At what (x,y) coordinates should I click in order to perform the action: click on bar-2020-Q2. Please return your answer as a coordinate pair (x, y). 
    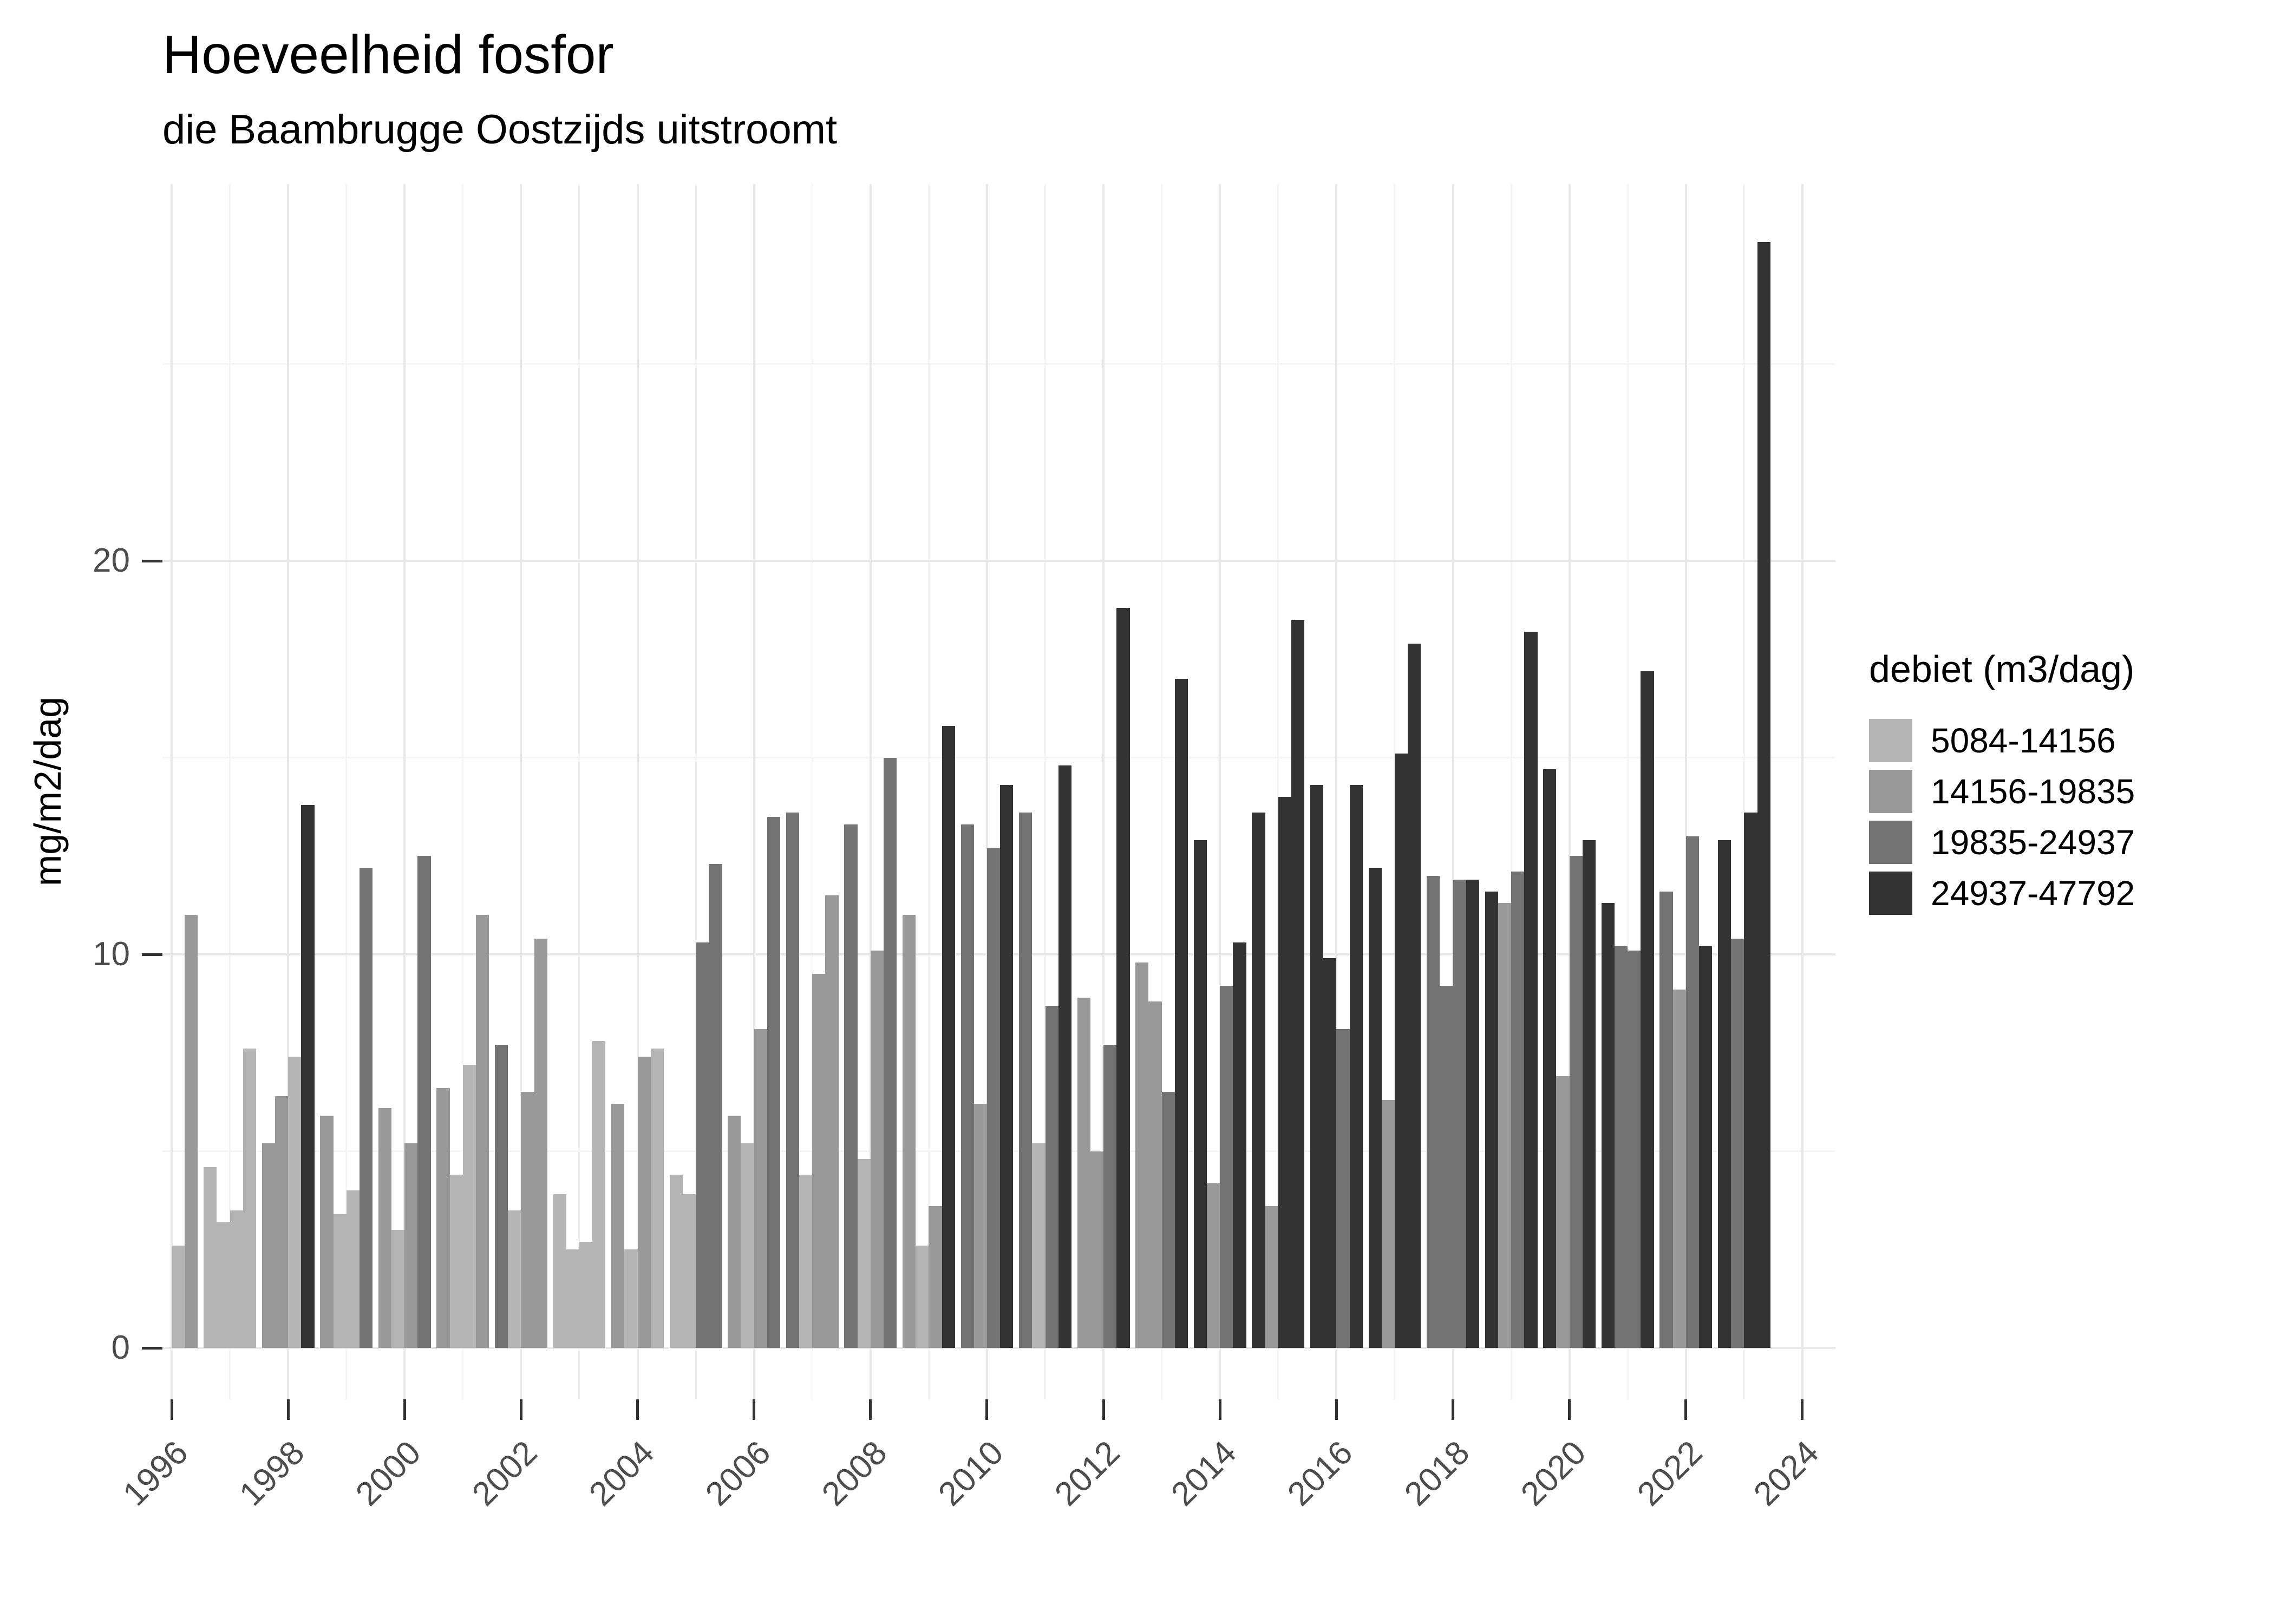
    Looking at the image, I should click on (1563, 1212).